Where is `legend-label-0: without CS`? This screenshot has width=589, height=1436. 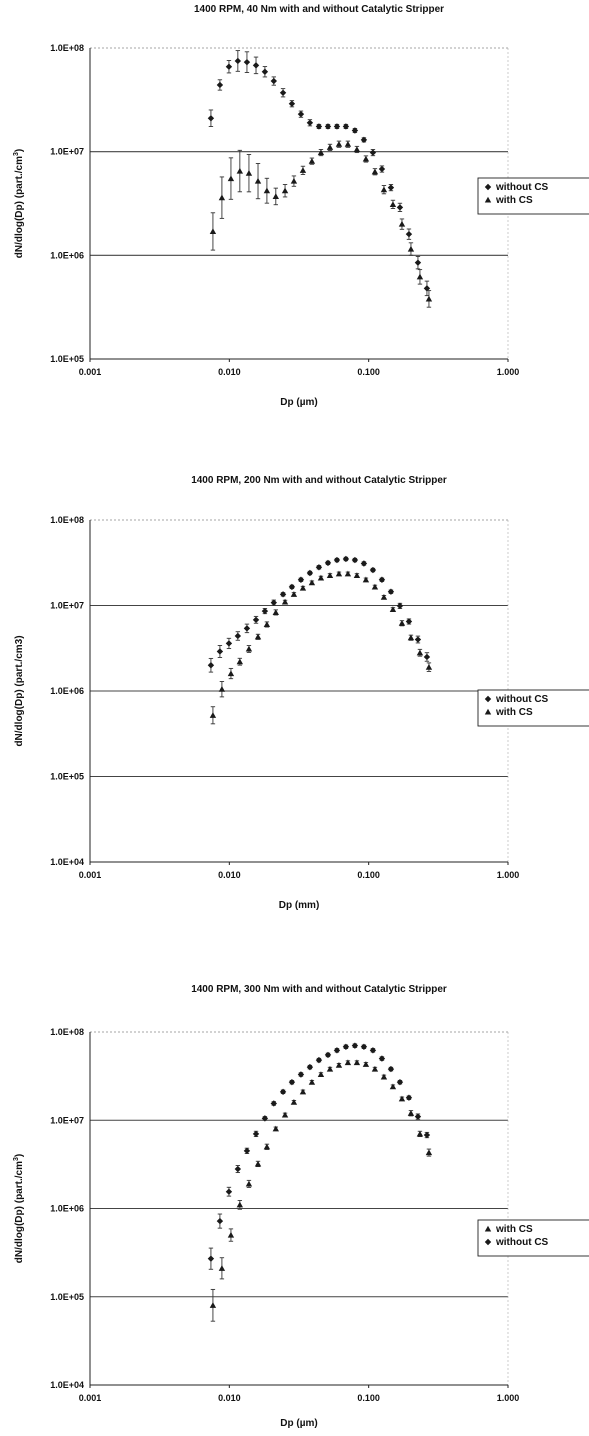 legend-label-0: without CS is located at coordinates (522, 187).